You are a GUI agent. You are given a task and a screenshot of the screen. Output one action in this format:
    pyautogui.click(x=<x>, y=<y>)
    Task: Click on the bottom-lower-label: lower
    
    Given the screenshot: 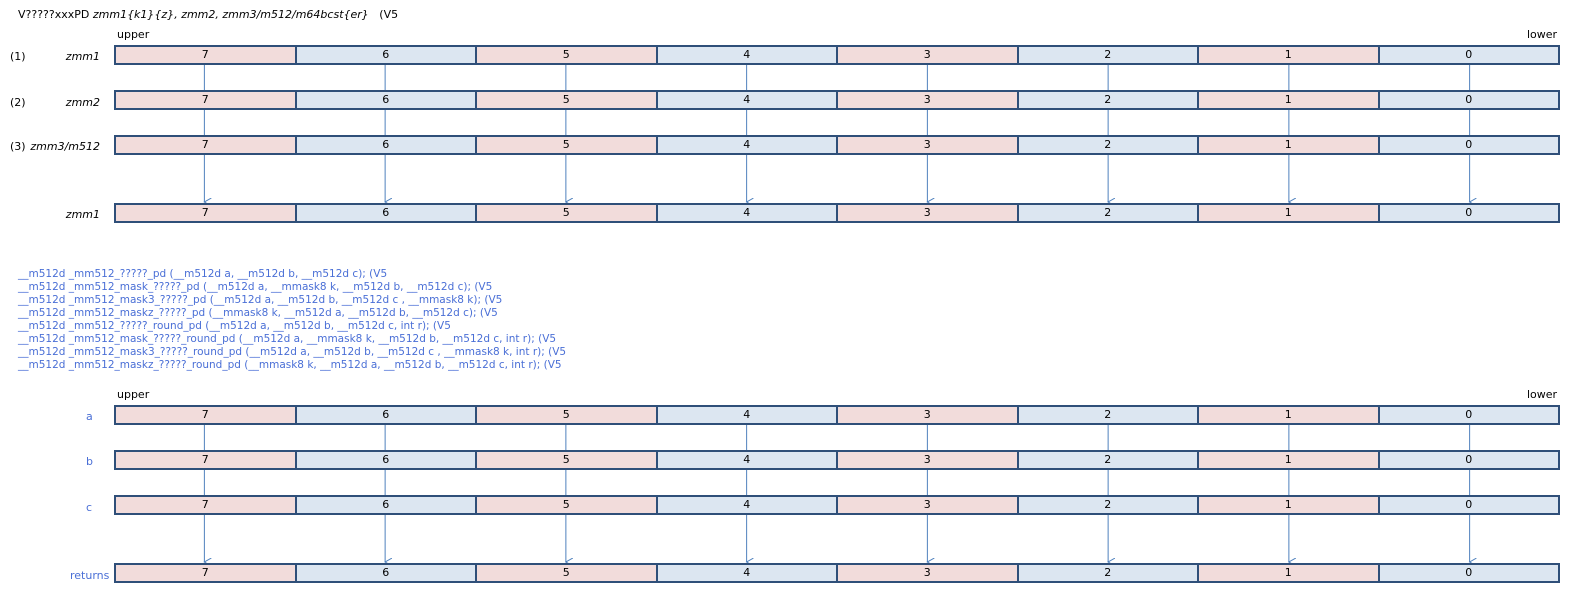 What is the action you would take?
    pyautogui.click(x=1542, y=394)
    